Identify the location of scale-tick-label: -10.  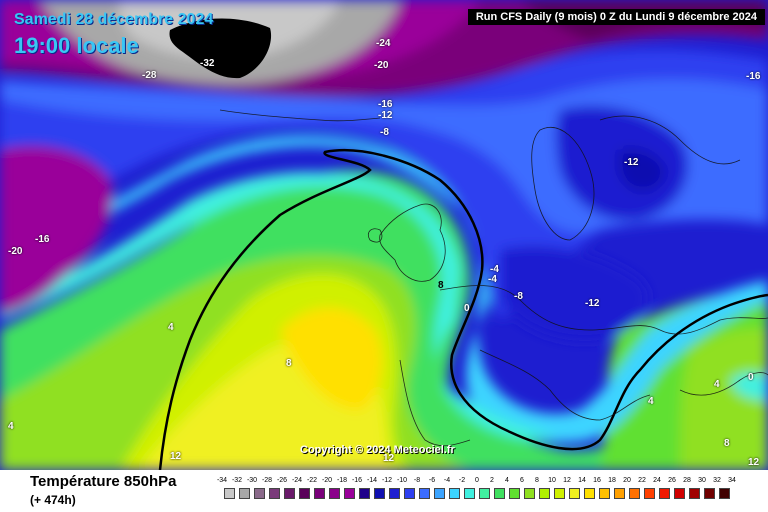
(402, 480).